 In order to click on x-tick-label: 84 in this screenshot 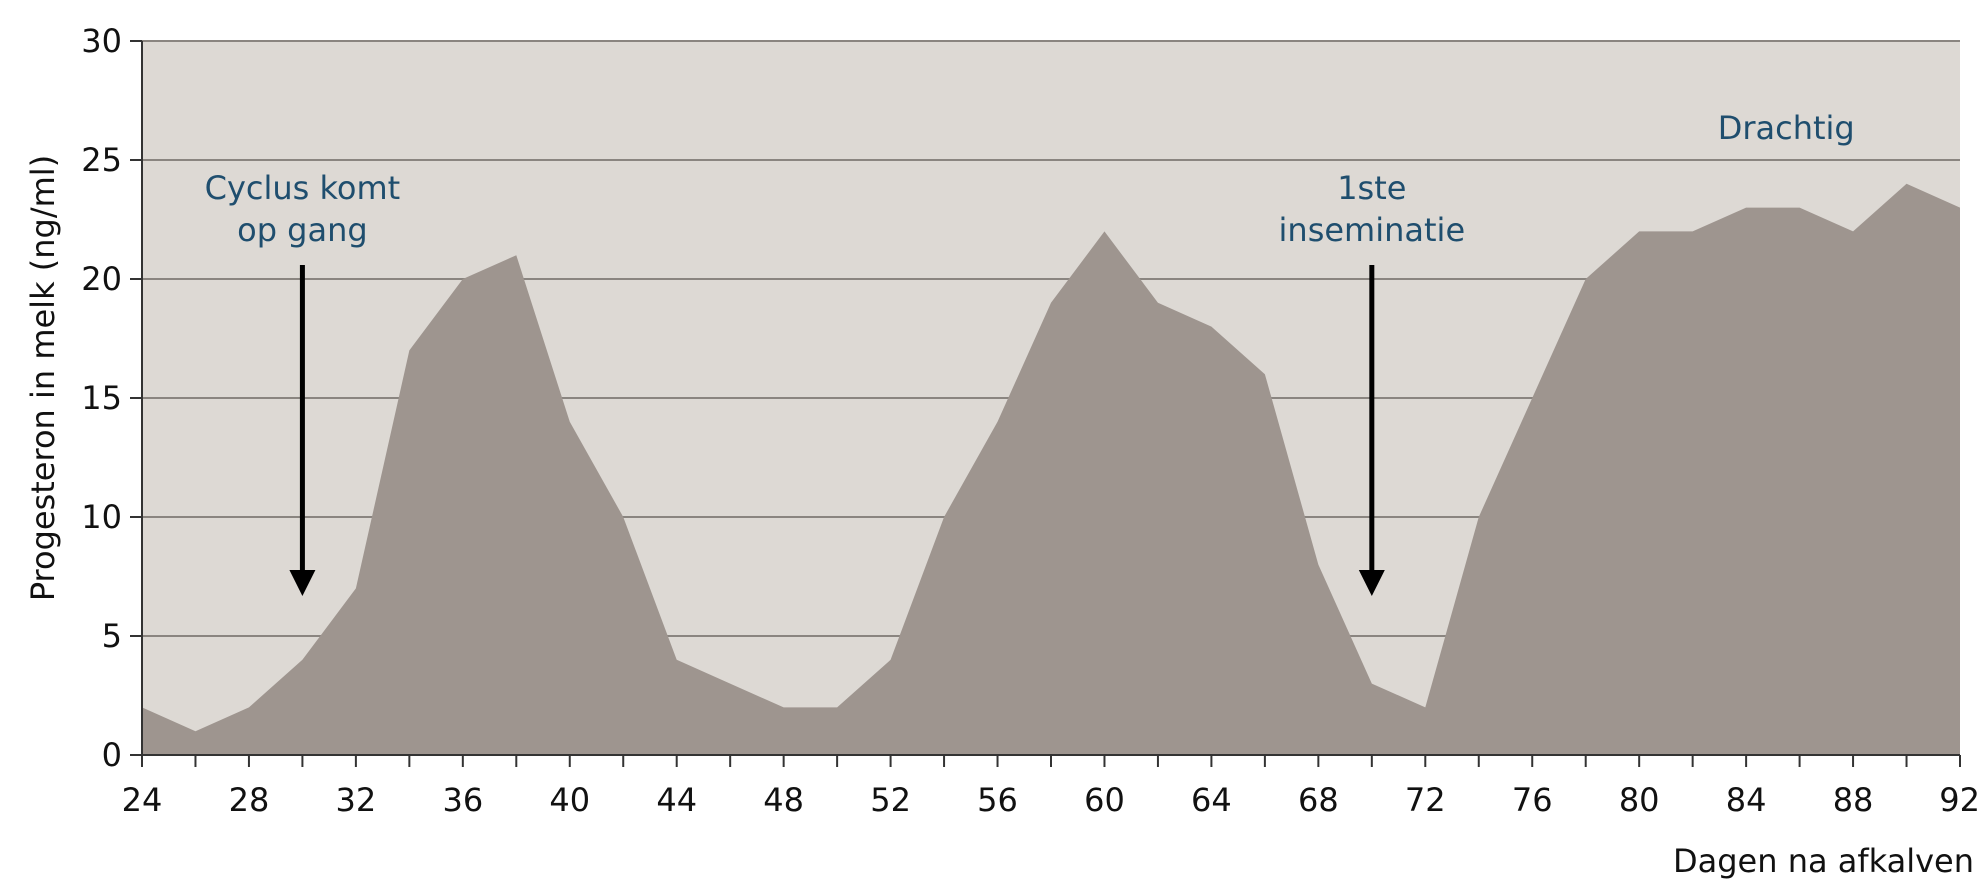, I will do `click(1746, 800)`.